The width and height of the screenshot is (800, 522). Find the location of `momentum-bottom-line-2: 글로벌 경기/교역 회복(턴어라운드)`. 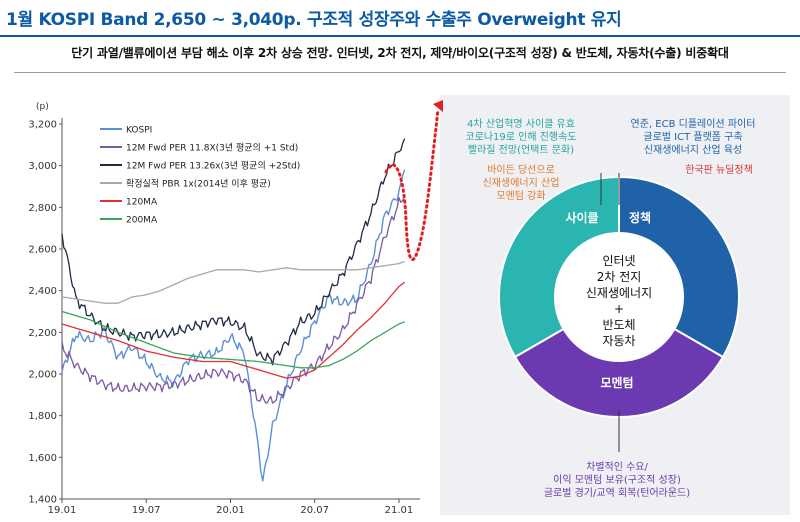

momentum-bottom-line-2: 글로벌 경기/교역 회복(턴어라운드) is located at coordinates (617, 492).